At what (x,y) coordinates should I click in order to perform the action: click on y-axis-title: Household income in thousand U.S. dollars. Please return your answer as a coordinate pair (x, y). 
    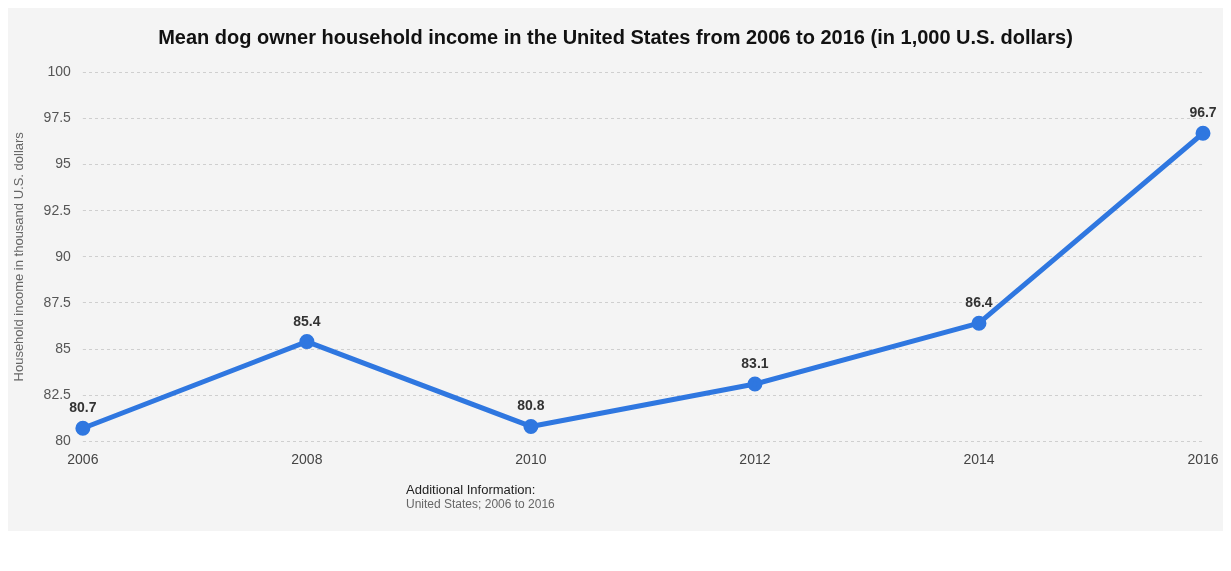
    Looking at the image, I should click on (19, 256).